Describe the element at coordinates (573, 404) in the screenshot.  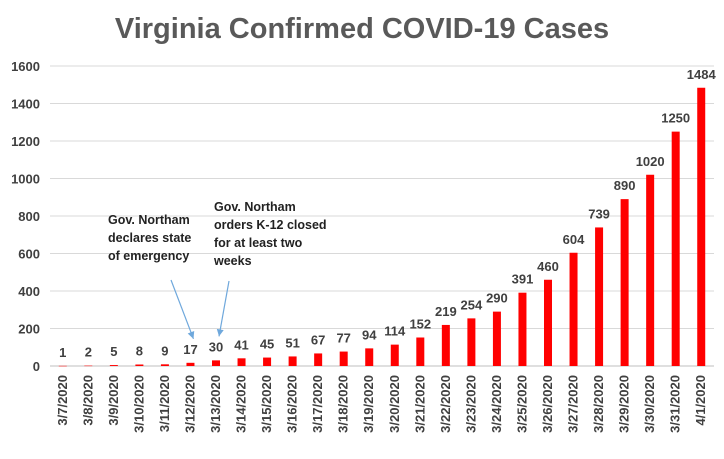
I see `x-tick-label: 3/27/2020` at that location.